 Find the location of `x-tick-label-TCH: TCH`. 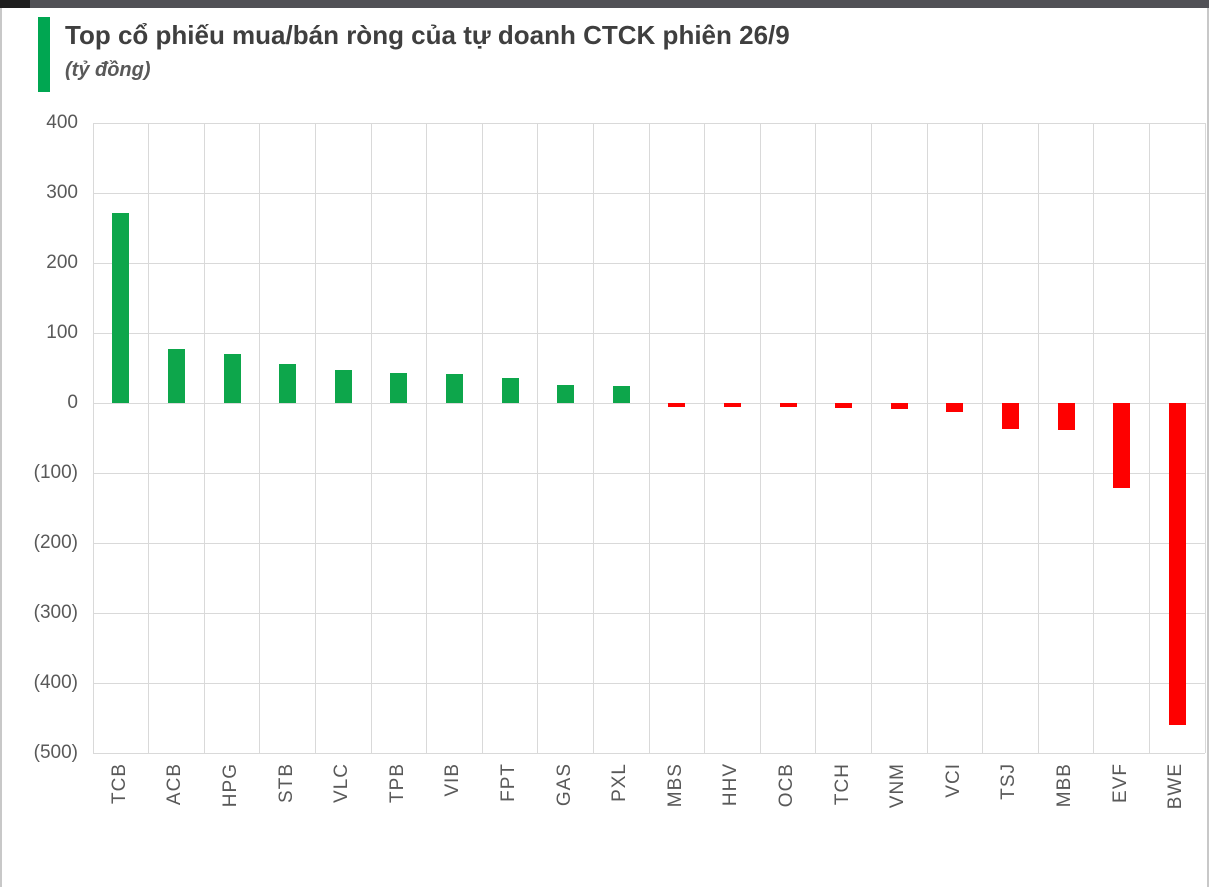

x-tick-label-TCH: TCH is located at coordinates (842, 784).